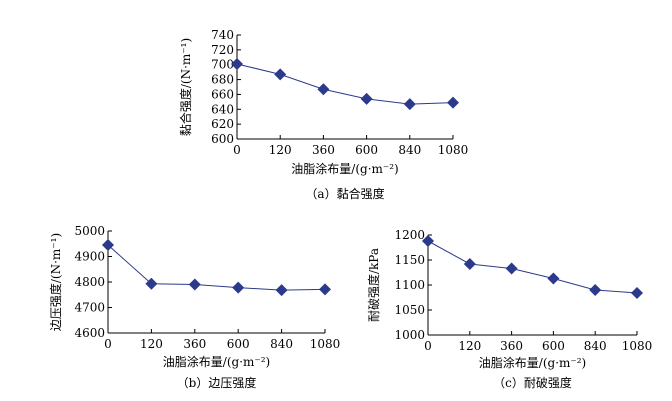 The height and width of the screenshot is (401, 672). What do you see at coordinates (409, 260) in the screenshot?
I see `y-tick-label: 1150` at bounding box center [409, 260].